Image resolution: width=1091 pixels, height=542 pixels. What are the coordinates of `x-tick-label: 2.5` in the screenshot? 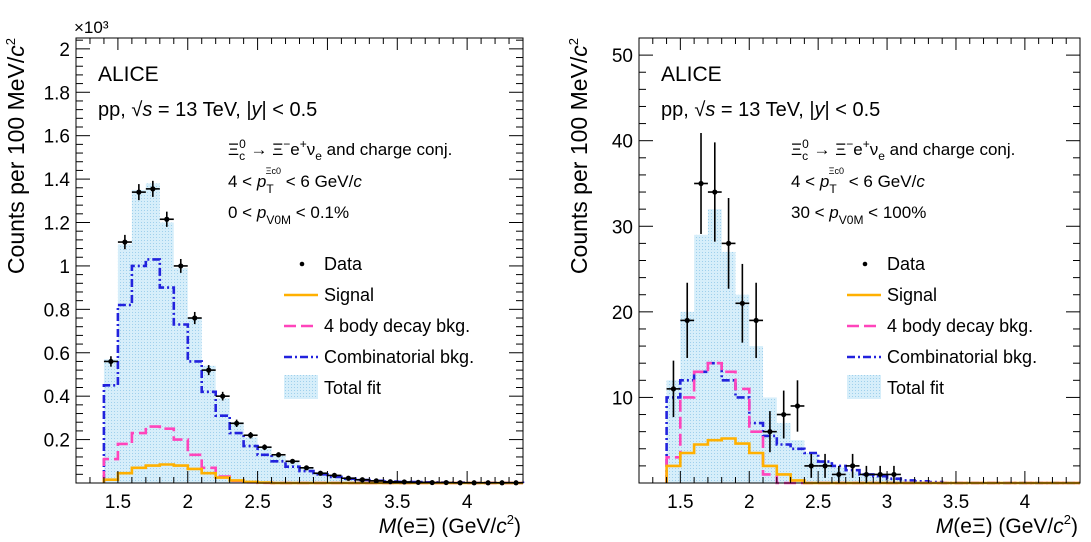 It's located at (818, 502).